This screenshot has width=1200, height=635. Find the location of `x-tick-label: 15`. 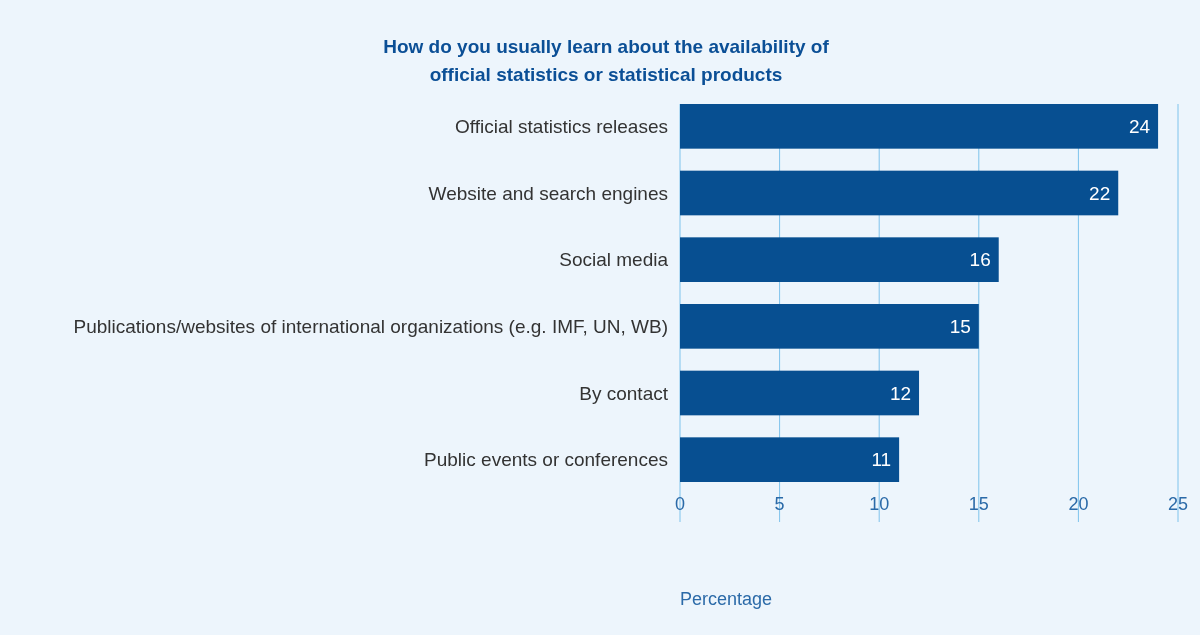

x-tick-label: 15 is located at coordinates (978, 504).